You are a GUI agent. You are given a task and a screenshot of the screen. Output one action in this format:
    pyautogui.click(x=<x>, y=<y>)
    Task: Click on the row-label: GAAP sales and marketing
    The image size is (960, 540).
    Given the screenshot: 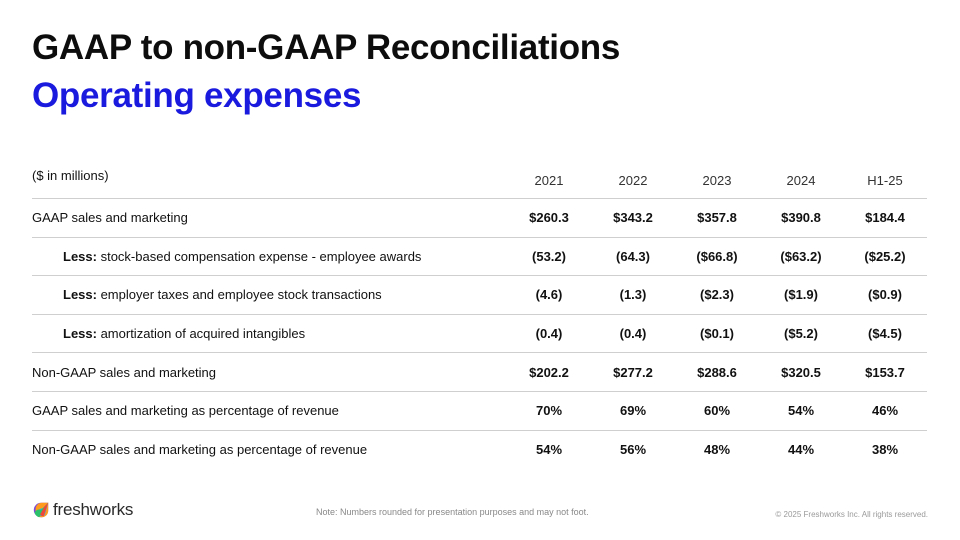 What is the action you would take?
    pyautogui.click(x=269, y=218)
    